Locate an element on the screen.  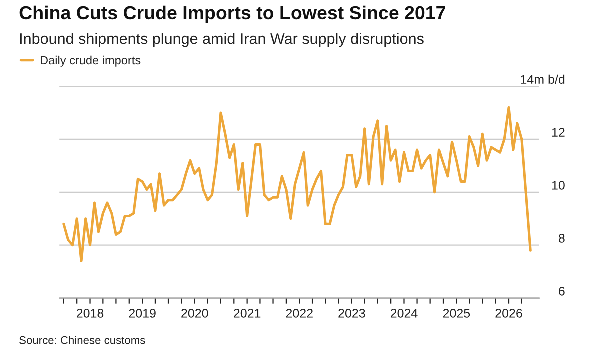
legend-label: Daily crude imports is located at coordinates (91, 61).